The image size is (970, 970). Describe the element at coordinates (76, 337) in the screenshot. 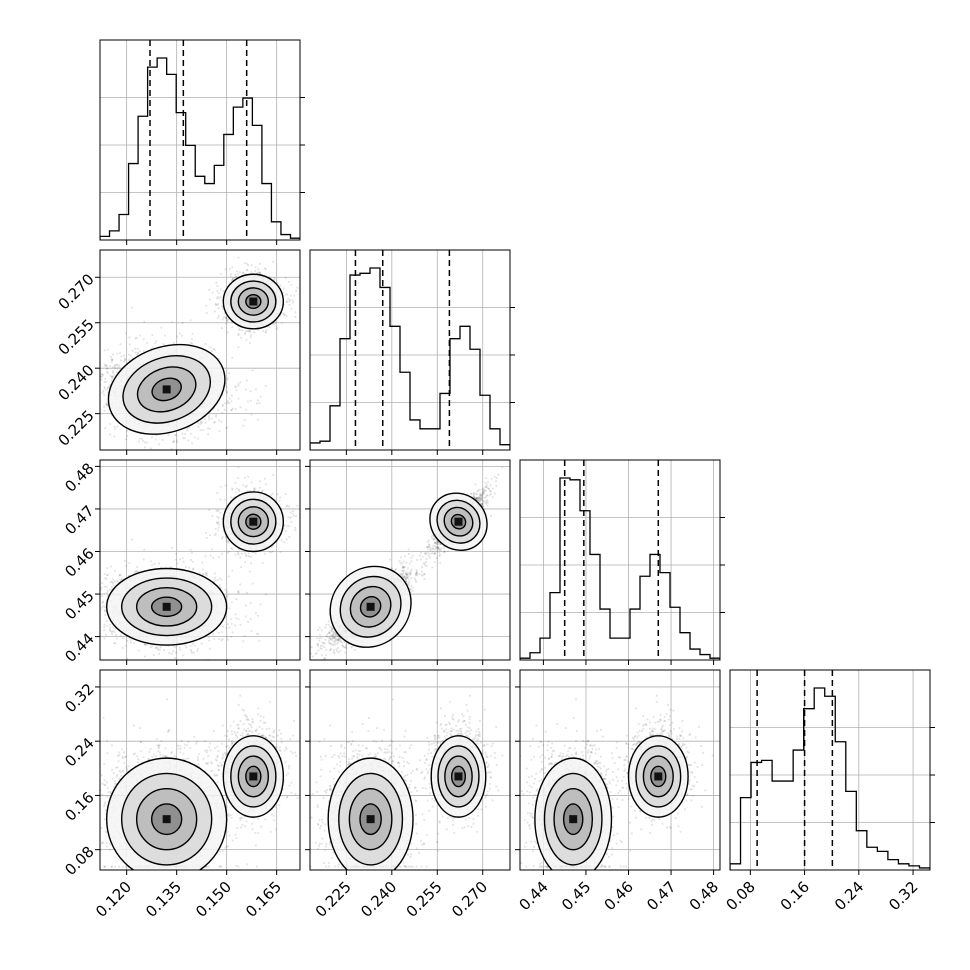

I see `y-tick-label-1-2: 0.255` at that location.